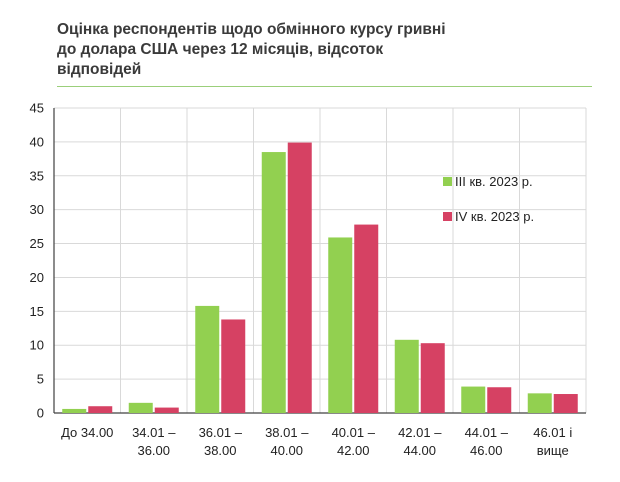 The image size is (620, 482). I want to click on chart-title-line-2: до долара США через 12 місяців, відсоток, so click(220, 49).